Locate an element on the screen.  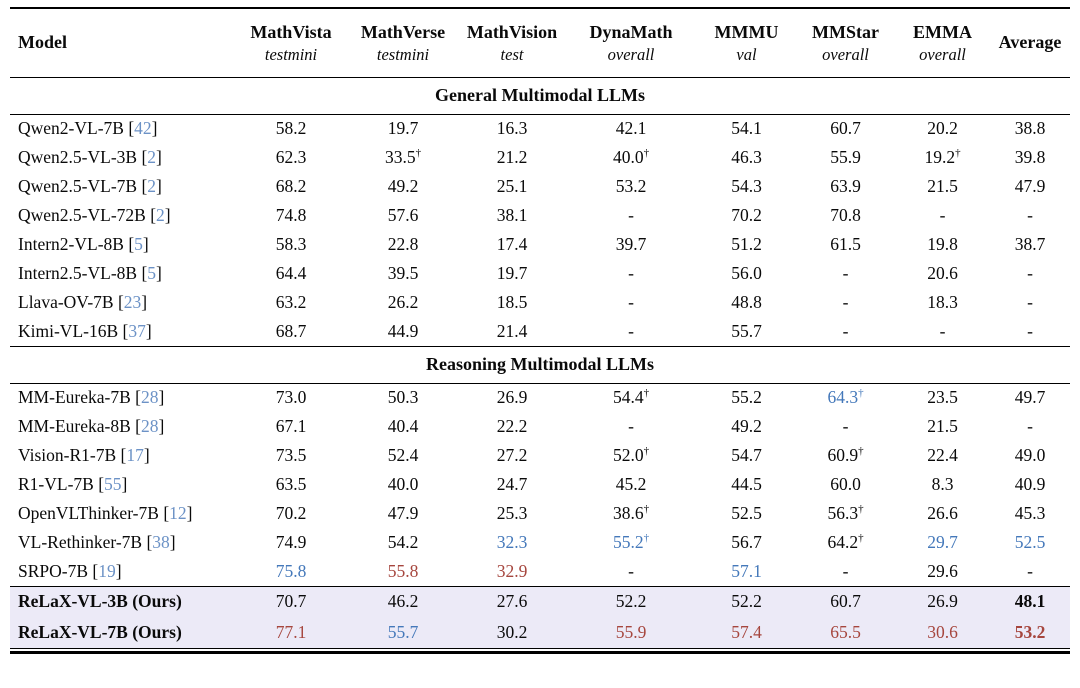
score-cell: 50.3 is located at coordinates (403, 397).